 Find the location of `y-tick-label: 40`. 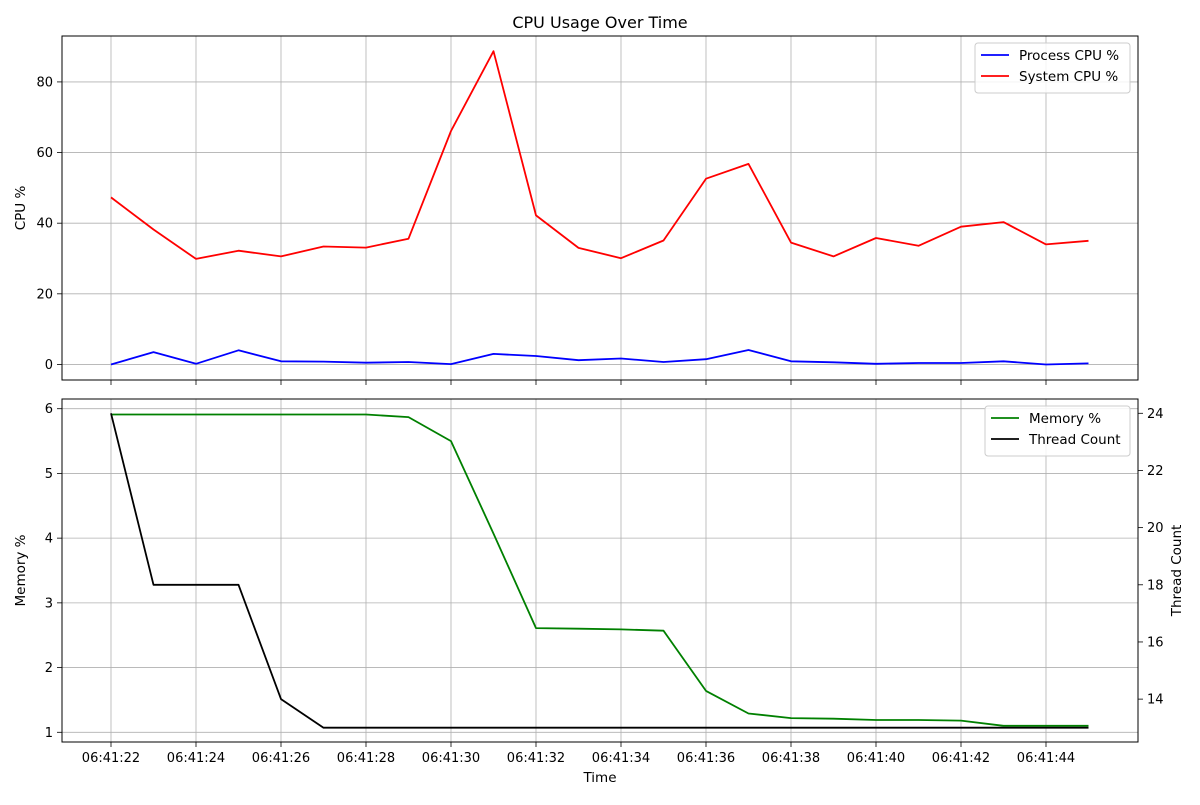

y-tick-label: 40 is located at coordinates (44, 224).